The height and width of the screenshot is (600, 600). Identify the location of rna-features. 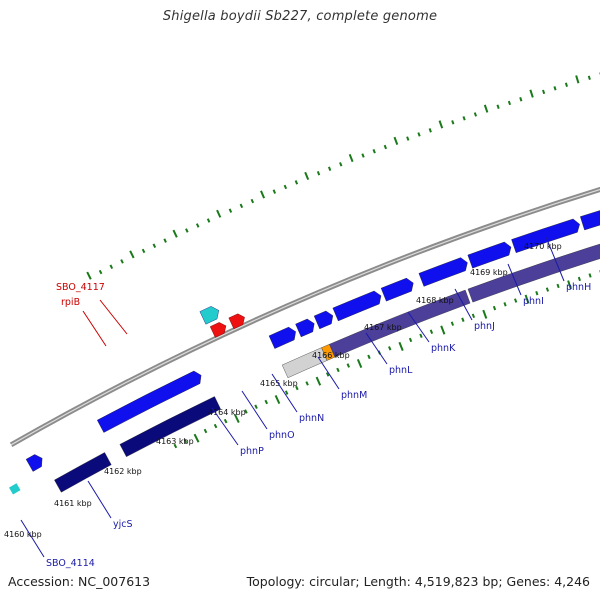
(127, 400).